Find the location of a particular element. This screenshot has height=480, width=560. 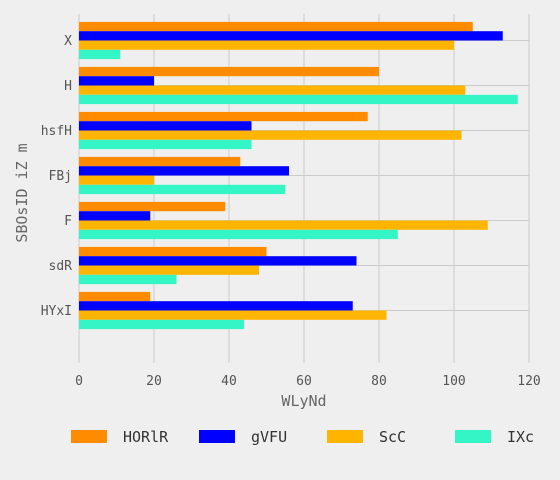

legend-label: gVFU is located at coordinates (269, 437).